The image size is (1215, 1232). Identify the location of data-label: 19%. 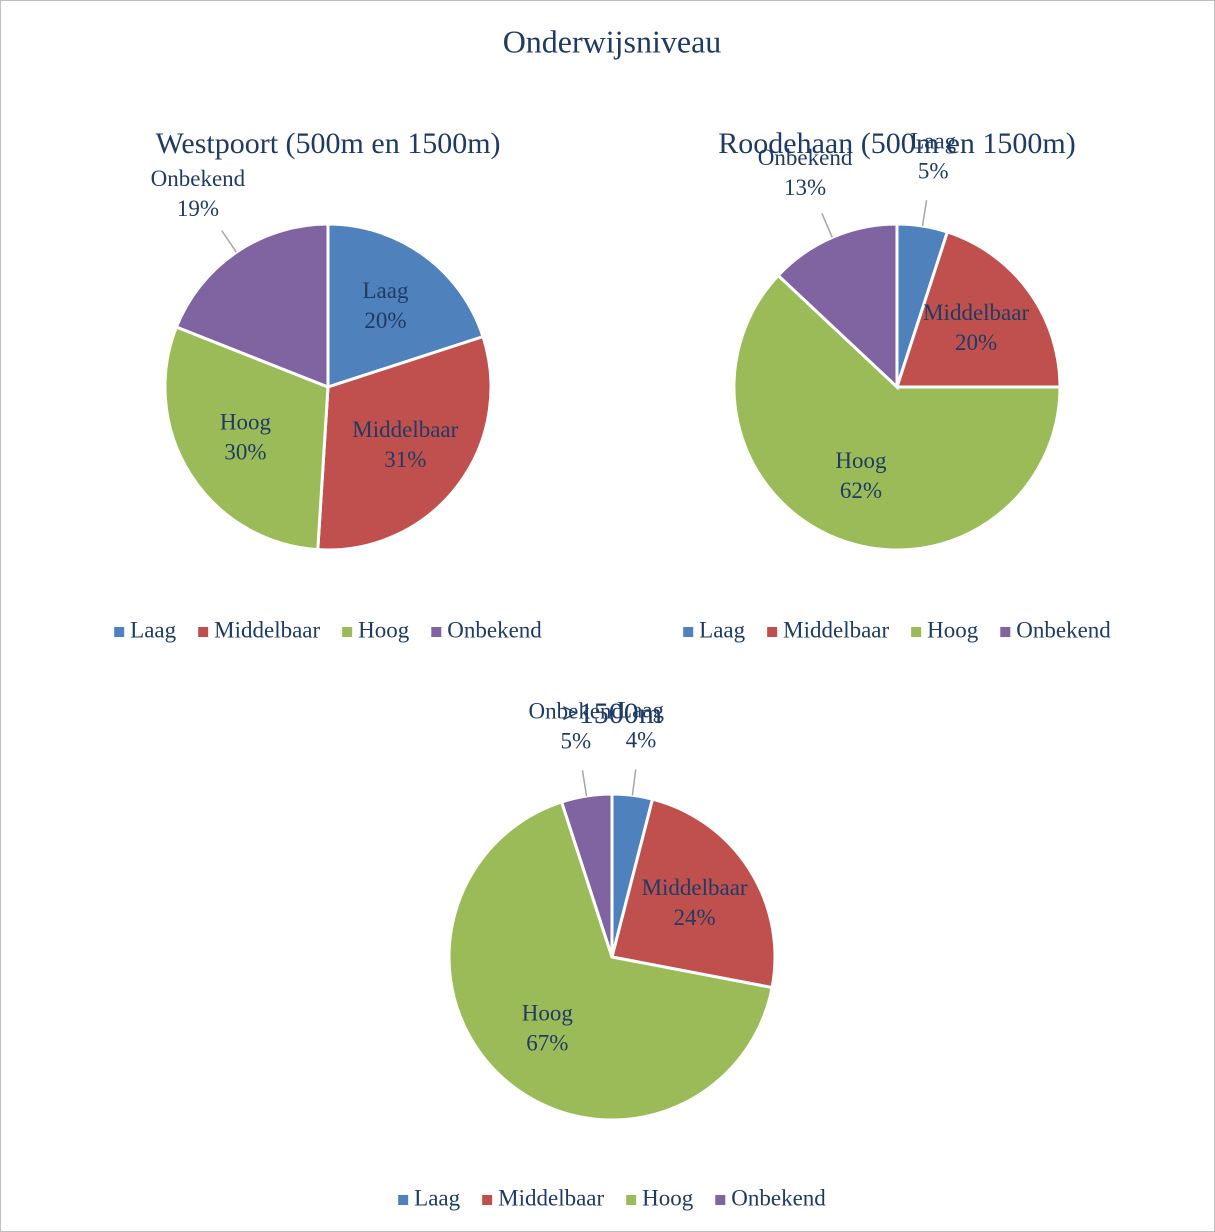
(198, 208).